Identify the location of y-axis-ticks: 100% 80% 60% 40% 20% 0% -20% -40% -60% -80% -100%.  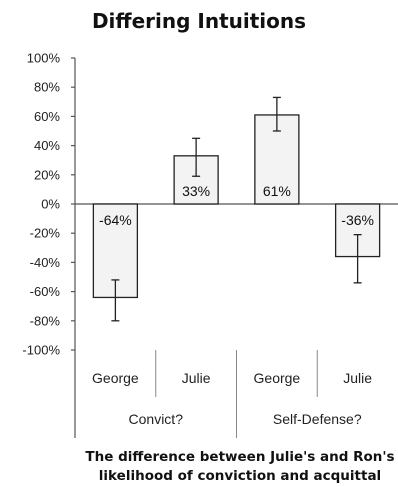
(48, 204).